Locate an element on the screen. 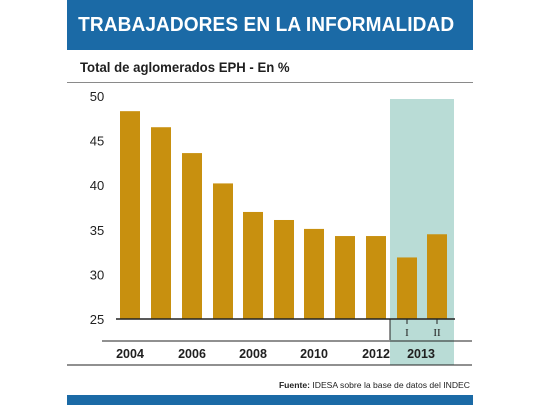  chart-header: TRABAJADORES EN LA INFORMALIDAD is located at coordinates (270, 25).